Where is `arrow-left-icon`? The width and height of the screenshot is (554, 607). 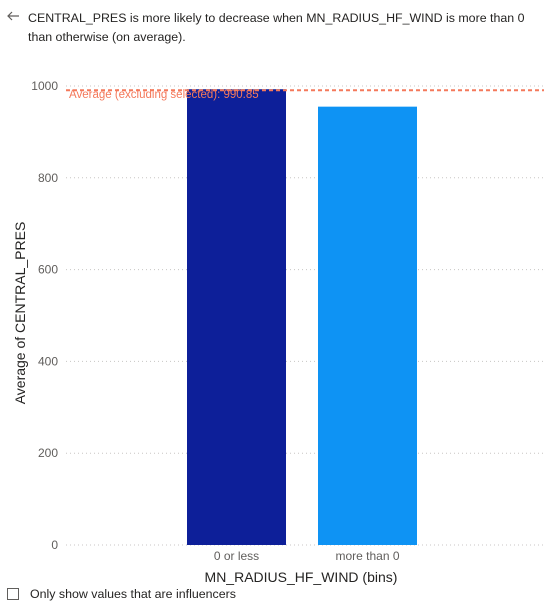 arrow-left-icon is located at coordinates (13, 16).